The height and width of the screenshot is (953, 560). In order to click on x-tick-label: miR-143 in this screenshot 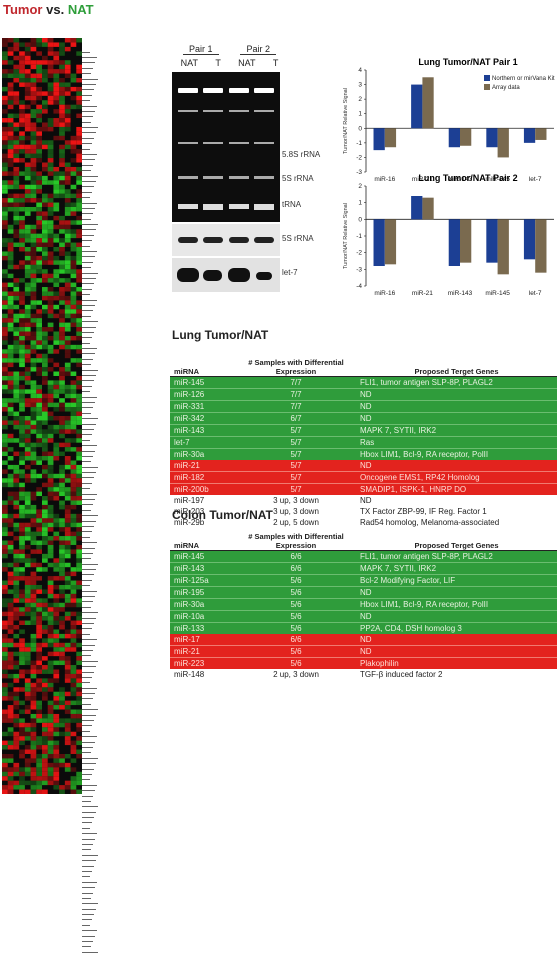, I will do `click(460, 179)`.